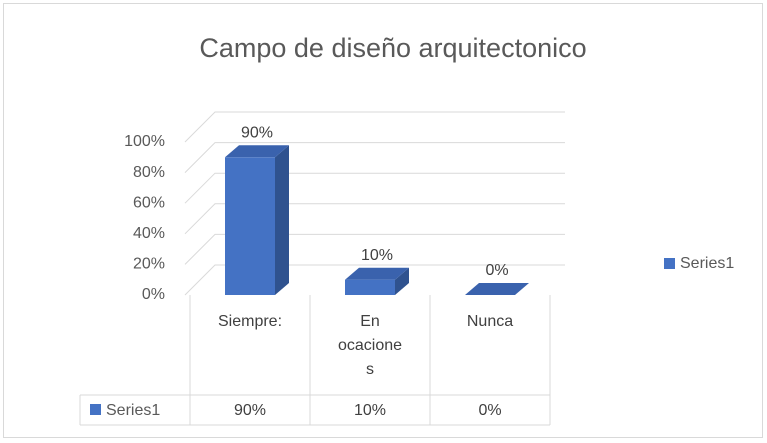  I want to click on y-tick-label: 40%, so click(149, 233).